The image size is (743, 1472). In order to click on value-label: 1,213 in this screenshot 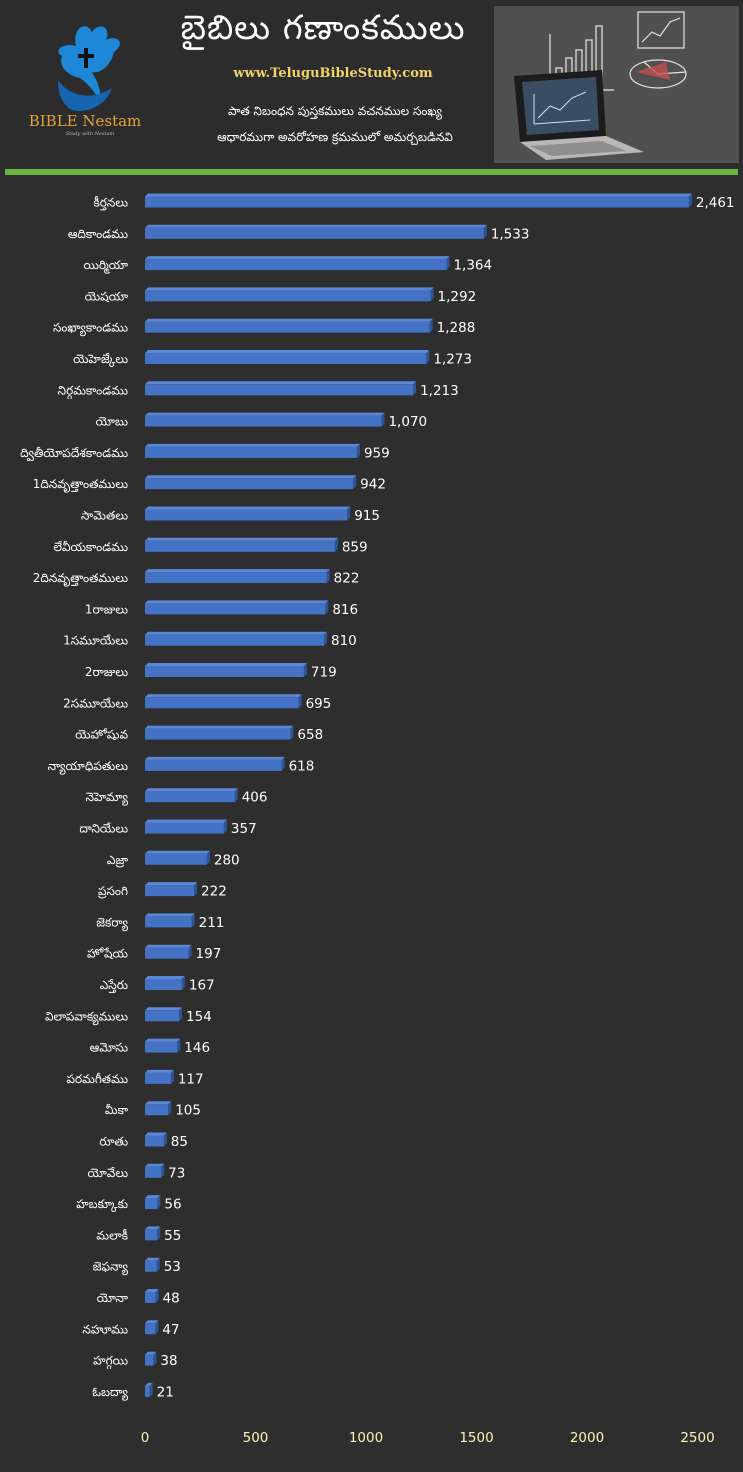, I will do `click(439, 391)`.